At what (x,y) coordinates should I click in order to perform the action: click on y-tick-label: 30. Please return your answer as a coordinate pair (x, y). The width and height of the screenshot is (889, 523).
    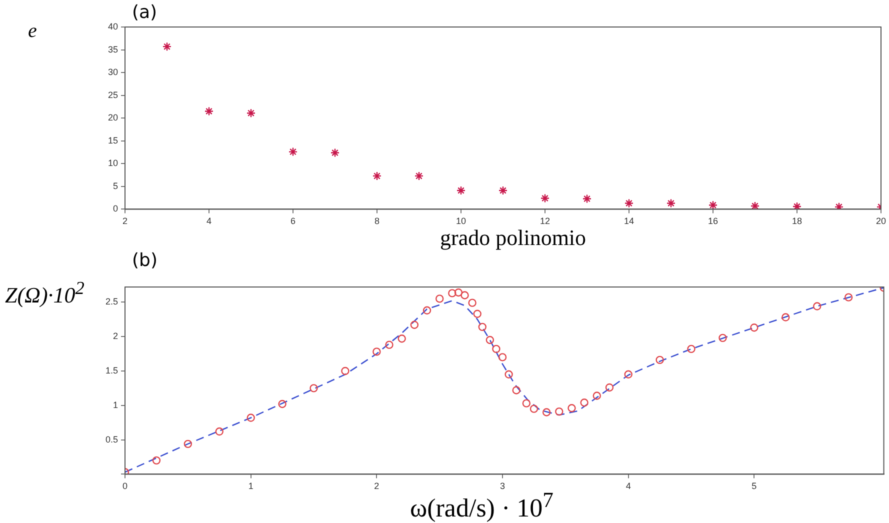
    Looking at the image, I should click on (113, 72).